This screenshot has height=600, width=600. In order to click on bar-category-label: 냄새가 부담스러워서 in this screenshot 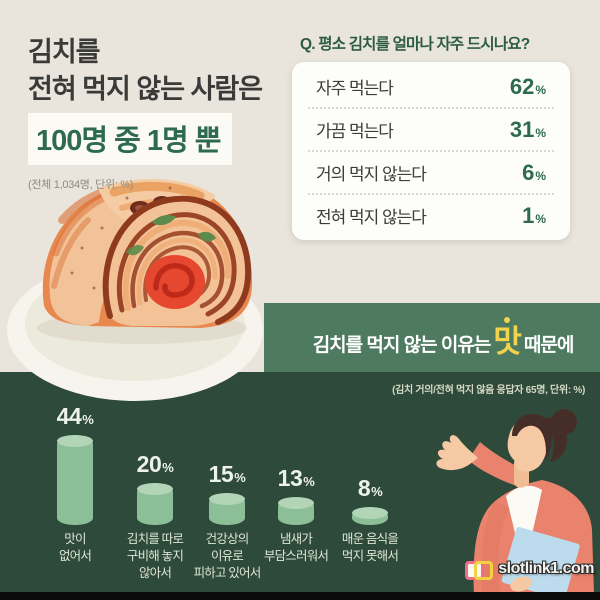, I will do `click(296, 547)`.